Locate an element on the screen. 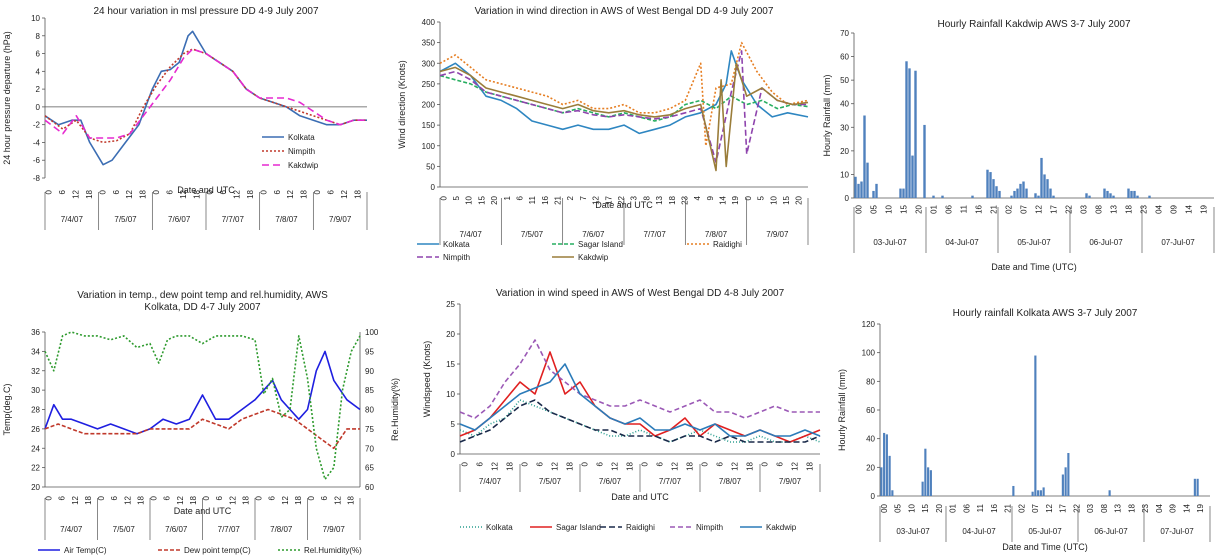 This screenshot has height=556, width=1217. x-tick-label: 22 is located at coordinates (621, 199).